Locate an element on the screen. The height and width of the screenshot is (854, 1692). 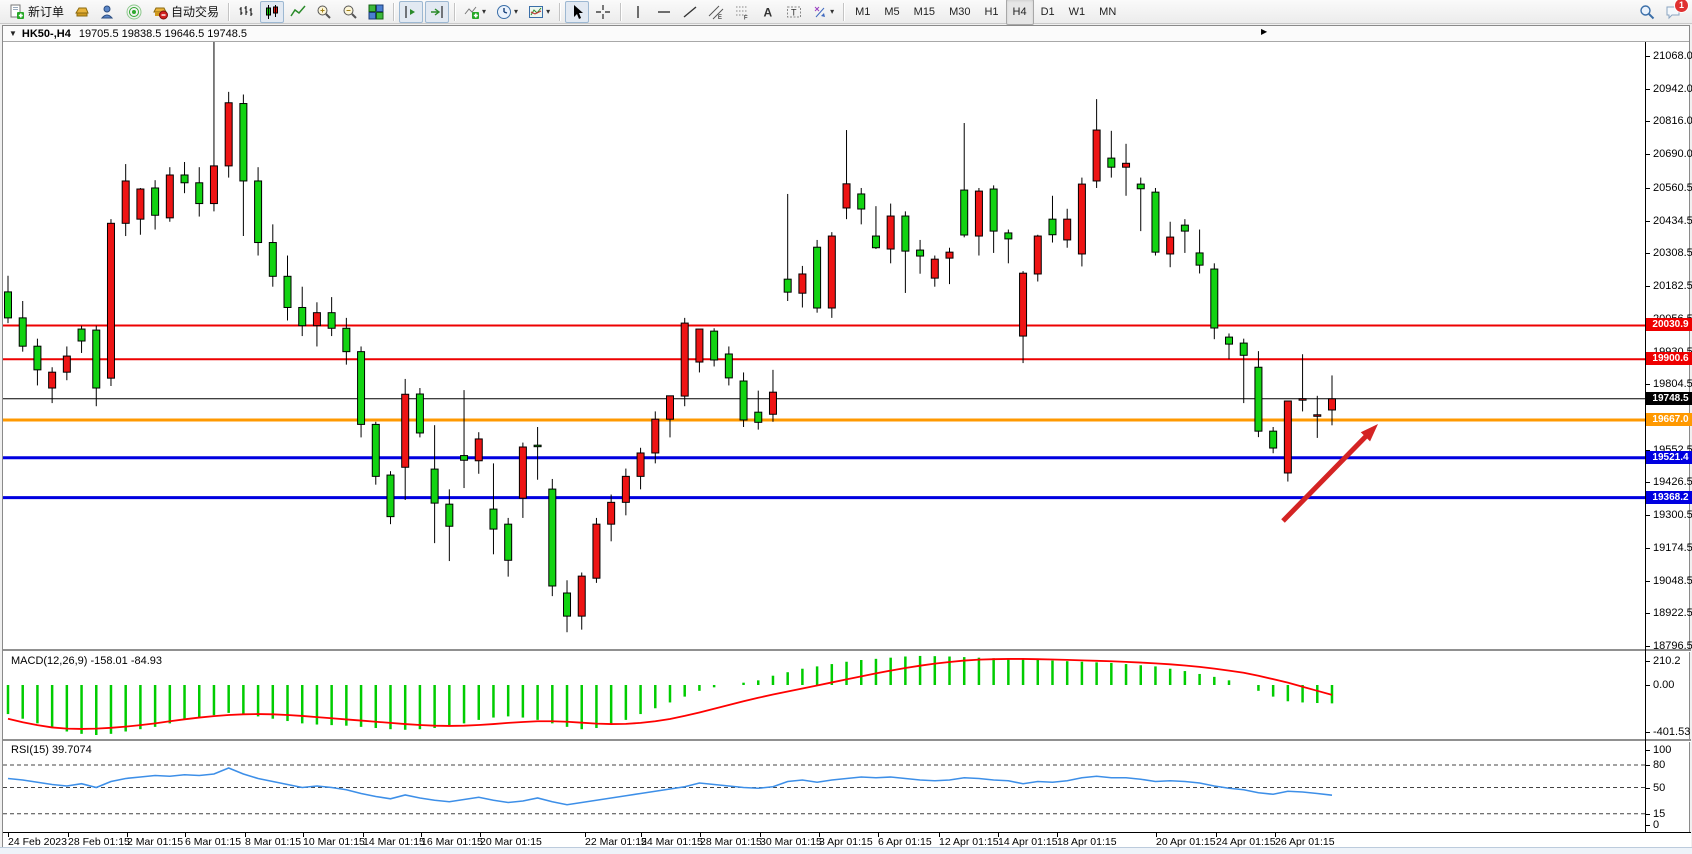
cursor-tool-button is located at coordinates (577, 11).